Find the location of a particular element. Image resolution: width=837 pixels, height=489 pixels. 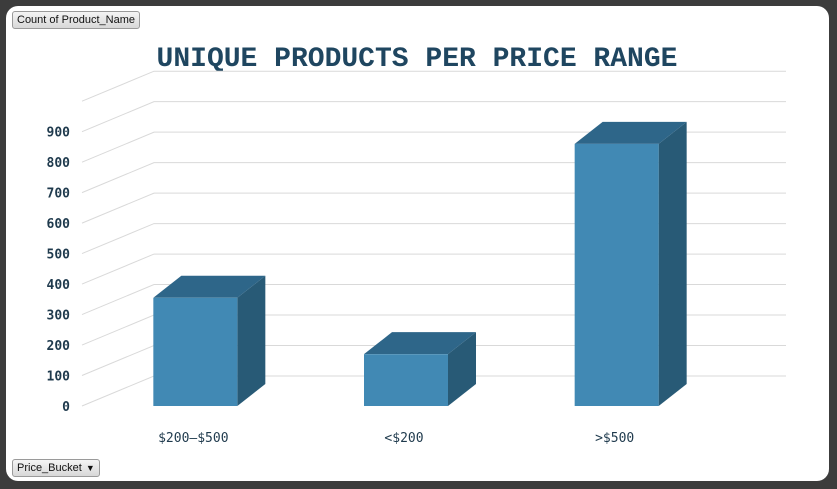

value-field-label: Count of Product_Name is located at coordinates (76, 20).